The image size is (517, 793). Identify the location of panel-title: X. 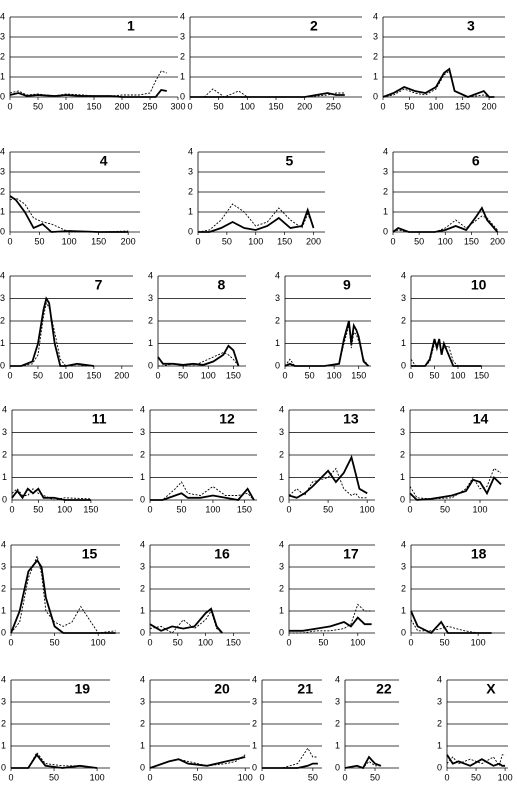
(491, 689).